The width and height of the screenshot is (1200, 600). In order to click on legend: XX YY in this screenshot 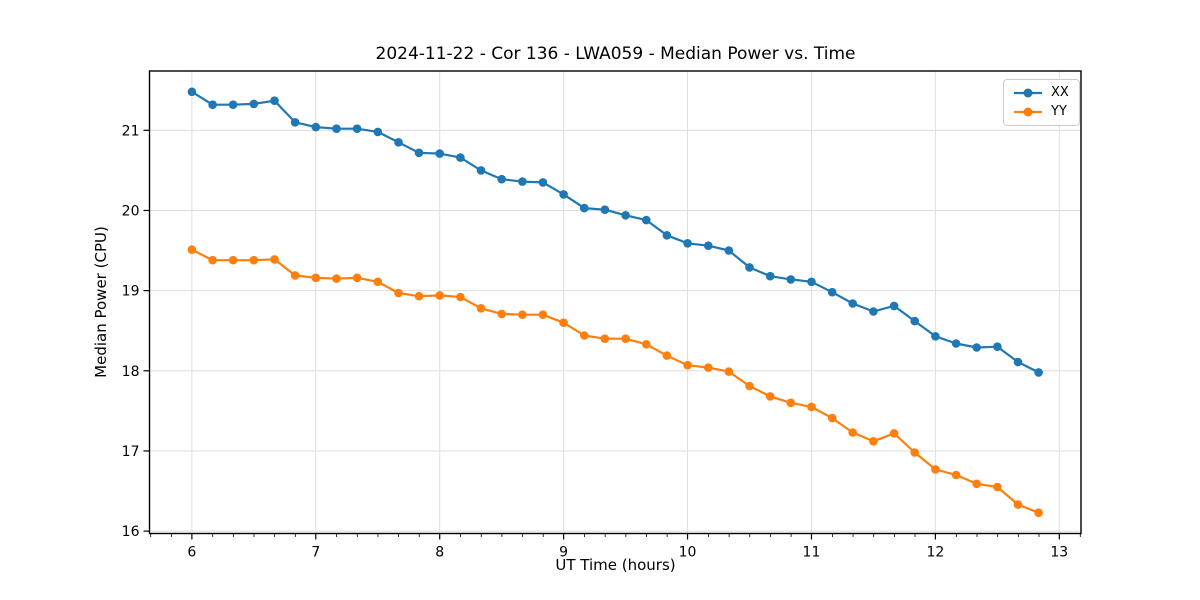, I will do `click(1041, 102)`.